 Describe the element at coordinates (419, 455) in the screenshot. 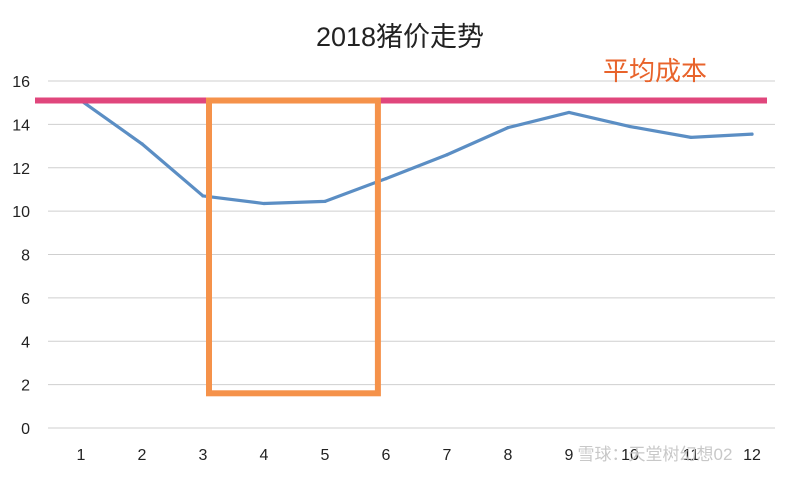

I see `x-axis: 1 2 3 4 5 6 7 8 9 10 11 12` at that location.